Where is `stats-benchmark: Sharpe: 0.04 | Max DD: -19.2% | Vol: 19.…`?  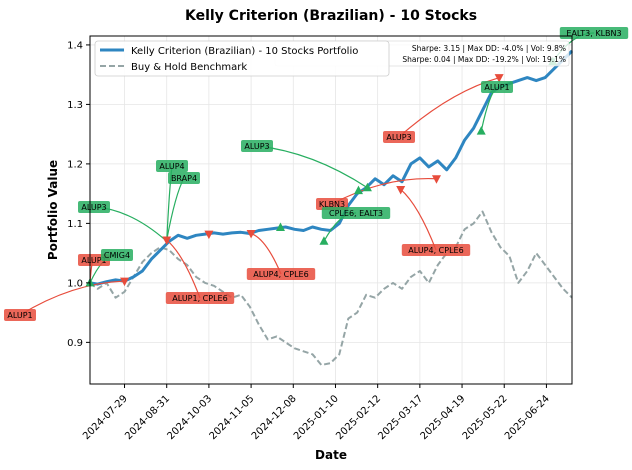 stats-benchmark: Sharpe: 0.04 | Max DD: -19.2% | Vol: 19.… is located at coordinates (484, 59).